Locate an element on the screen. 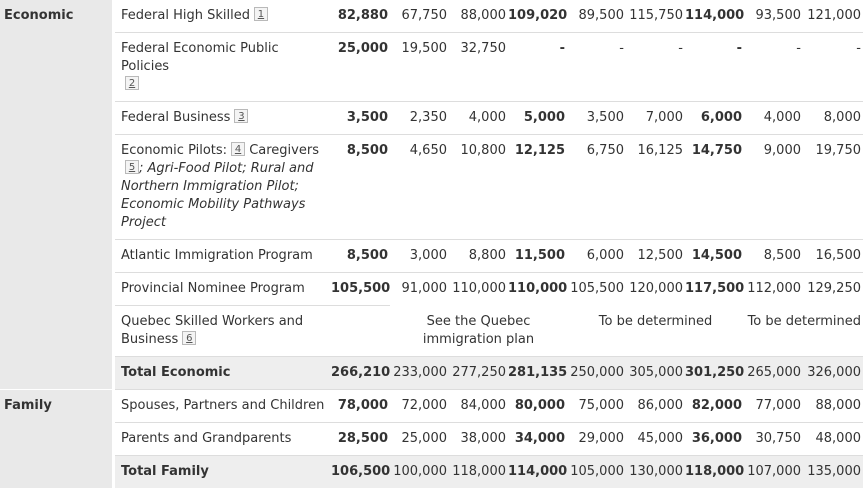  value-cell: 29,000 is located at coordinates (596, 439).